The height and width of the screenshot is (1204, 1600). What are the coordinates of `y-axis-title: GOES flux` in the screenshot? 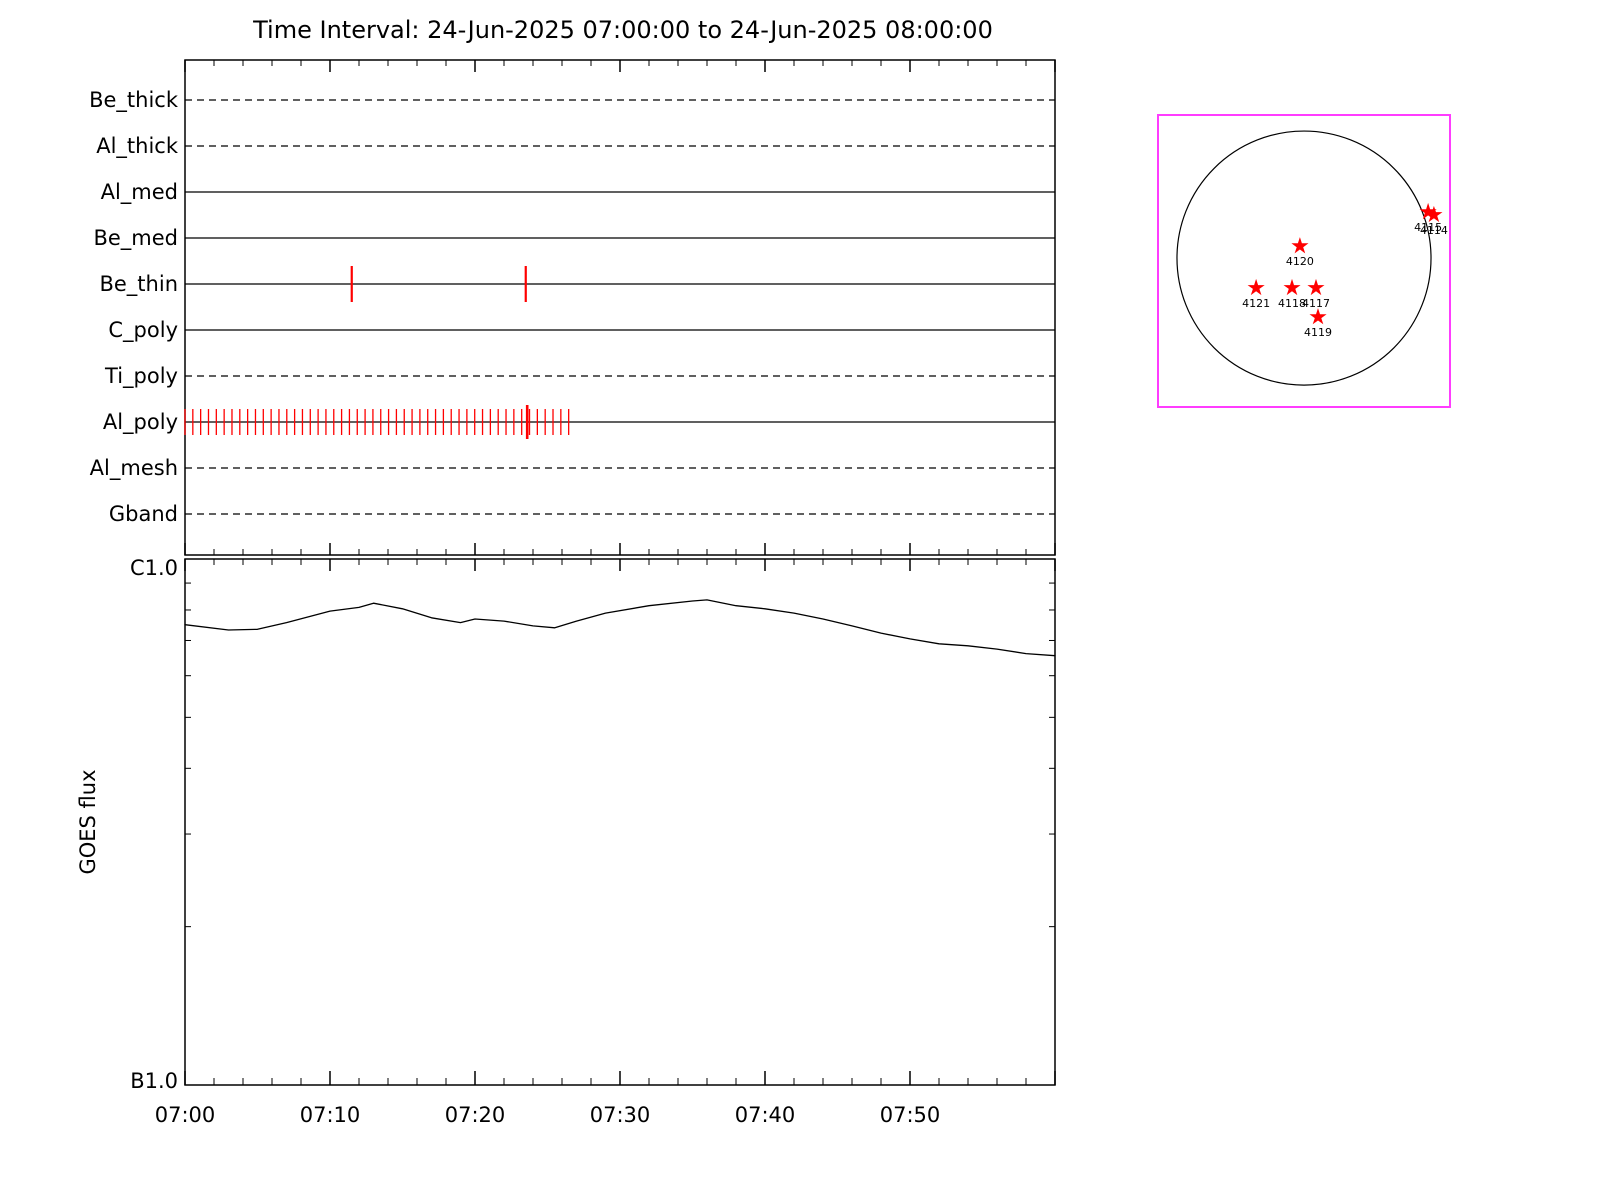 It's located at (88, 821).